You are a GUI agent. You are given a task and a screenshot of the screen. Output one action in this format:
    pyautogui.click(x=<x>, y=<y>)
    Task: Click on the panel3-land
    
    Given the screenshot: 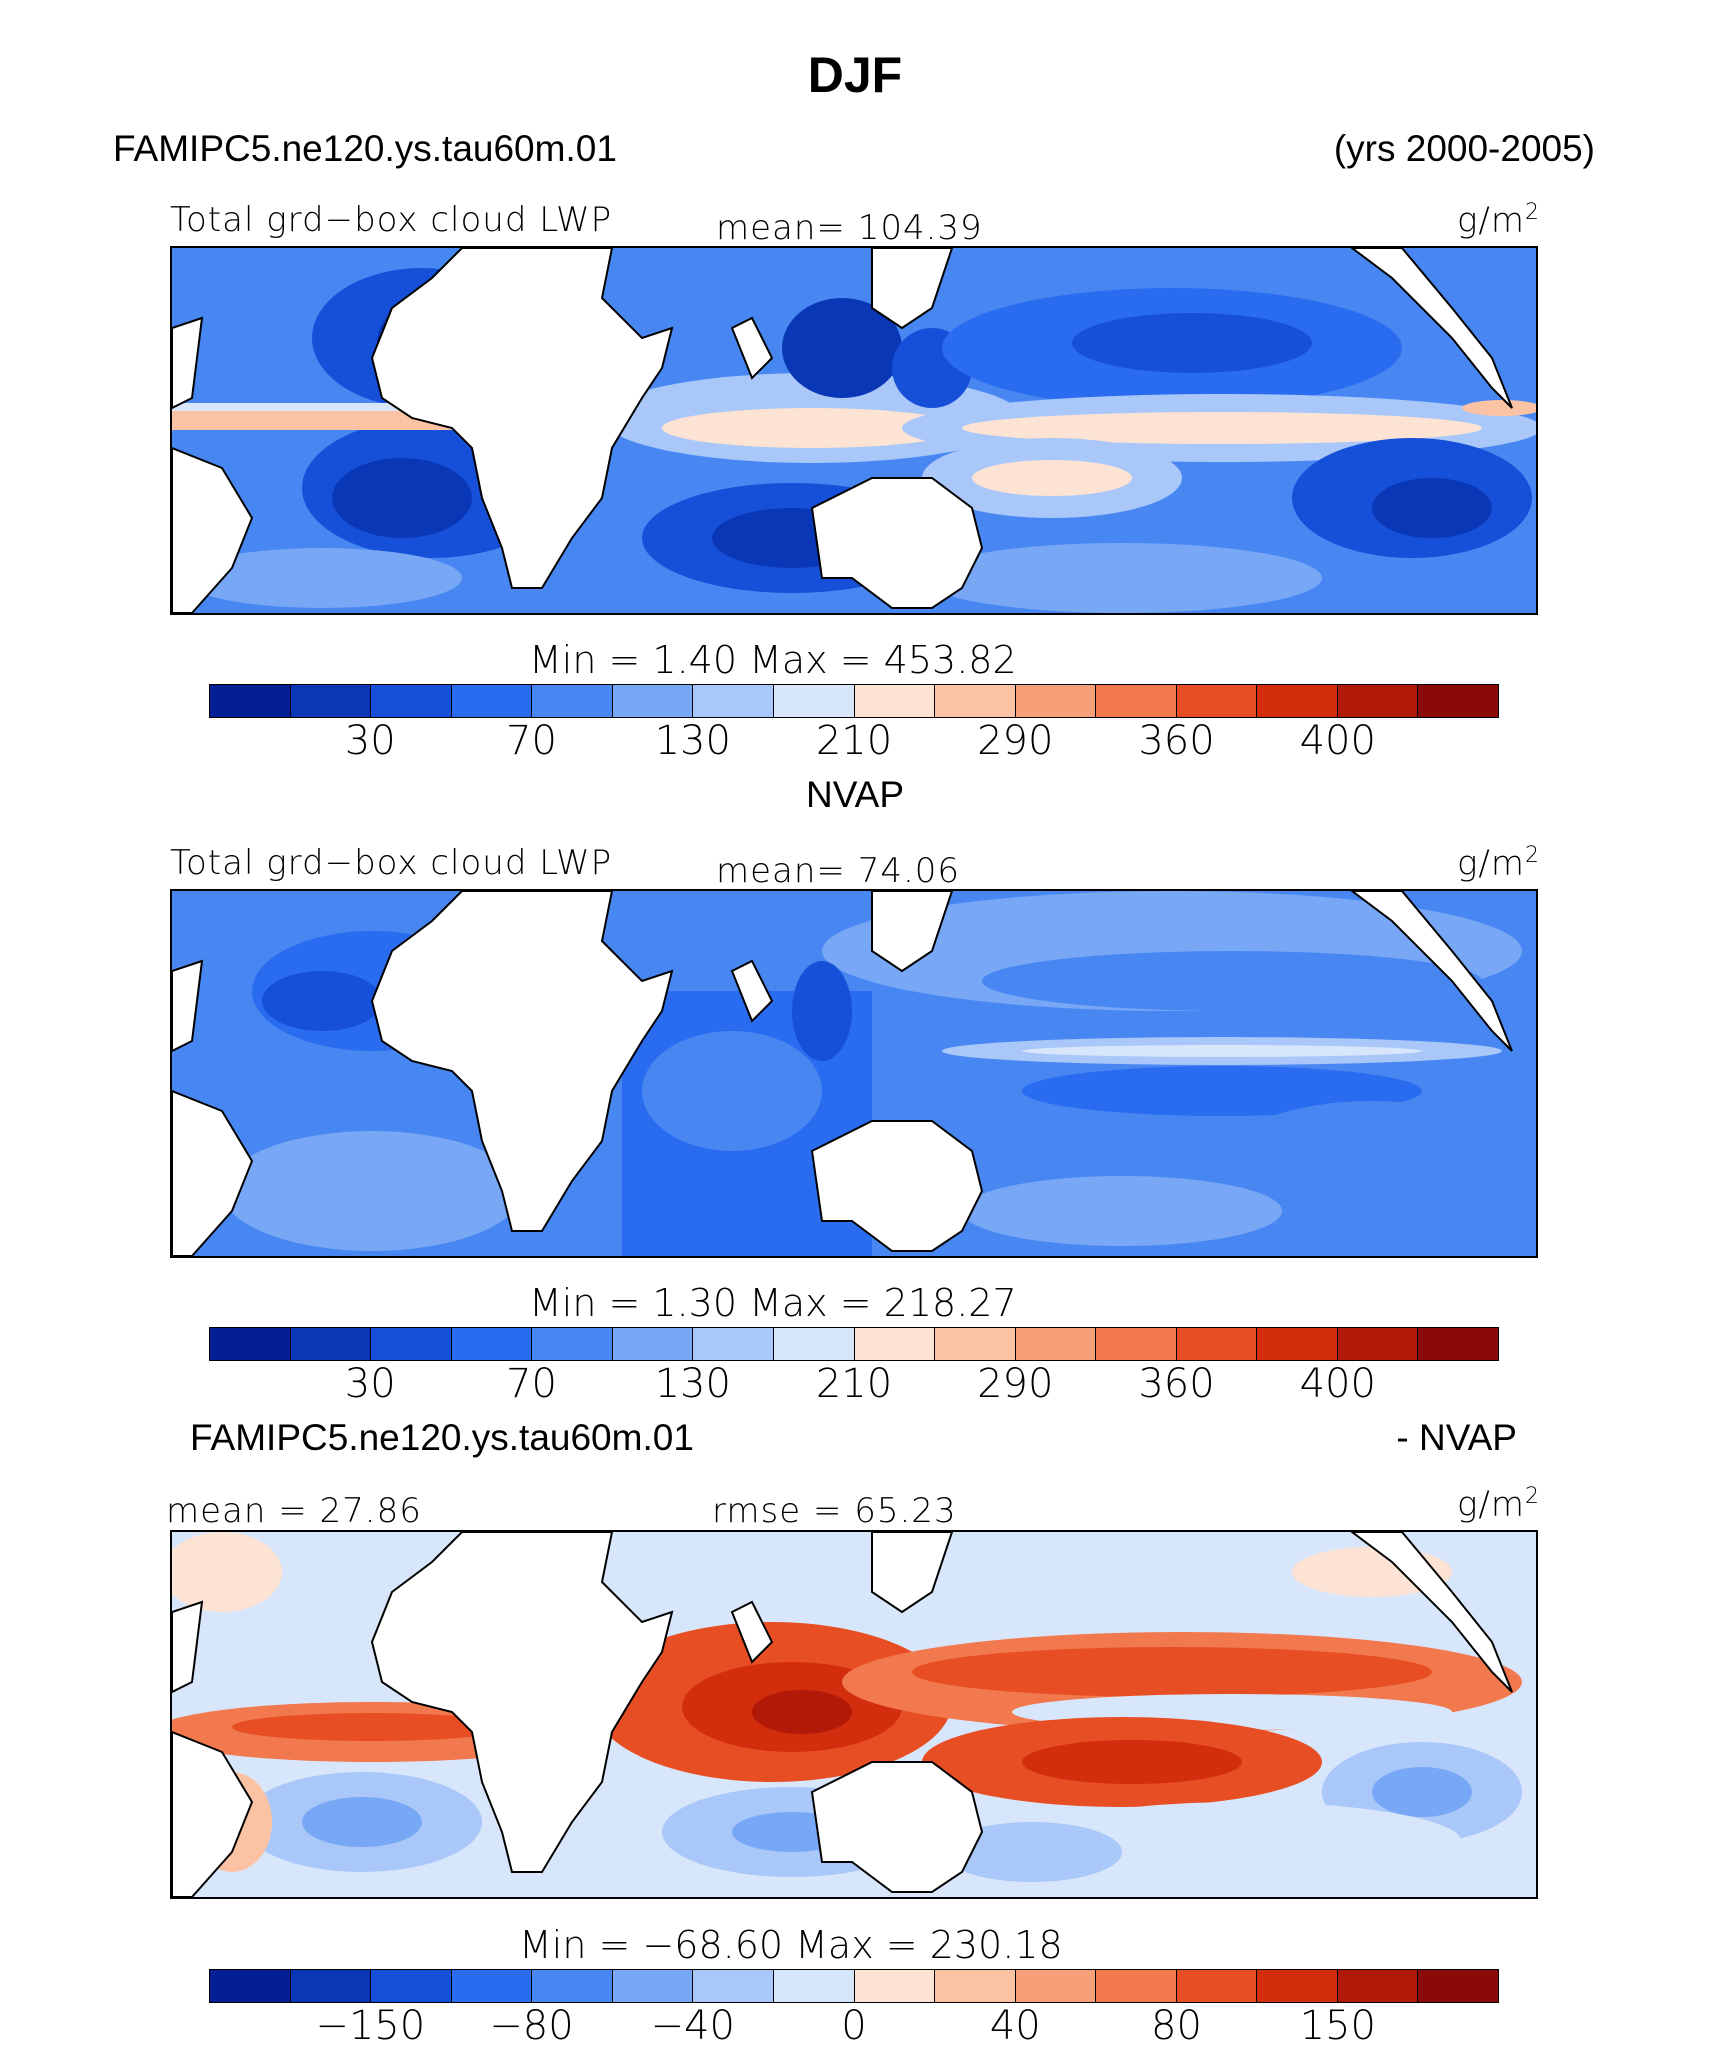 What is the action you would take?
    pyautogui.click(x=842, y=1714)
    